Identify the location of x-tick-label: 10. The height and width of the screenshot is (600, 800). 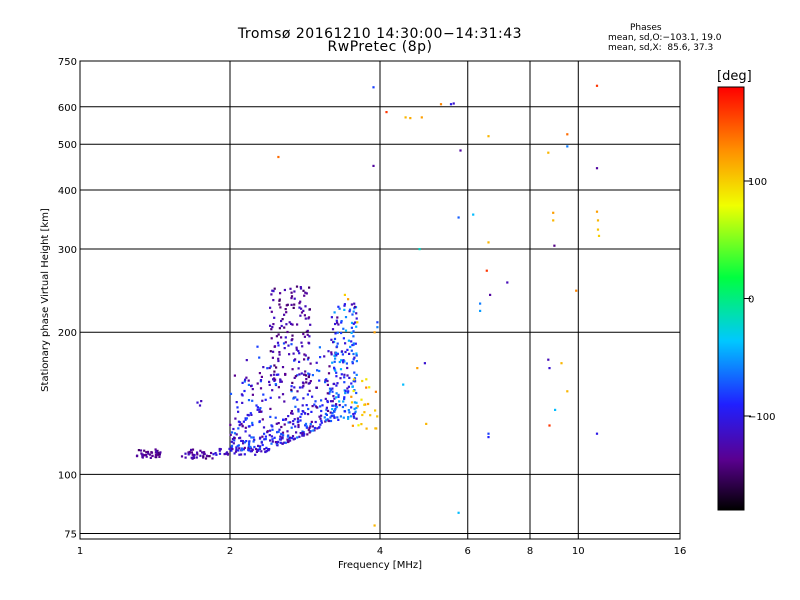
(578, 551).